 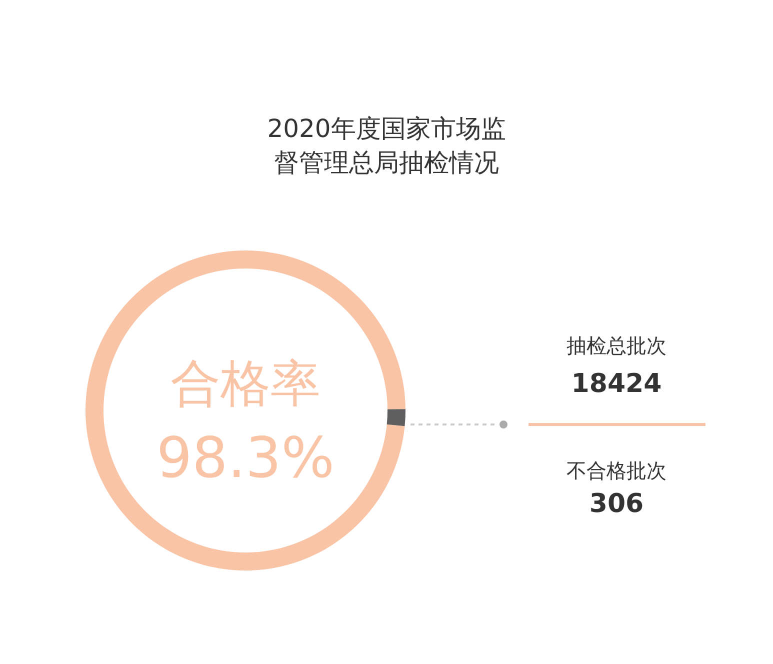 What do you see at coordinates (616, 470) in the screenshot?
I see `text: 不合格批次` at bounding box center [616, 470].